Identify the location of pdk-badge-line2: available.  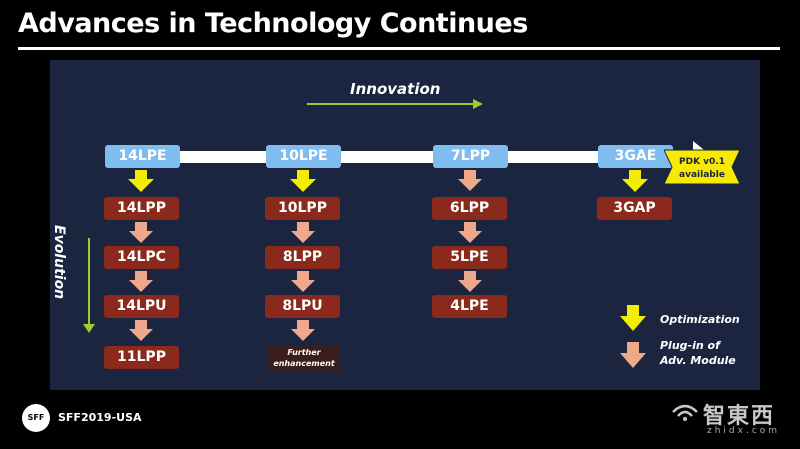
(702, 175).